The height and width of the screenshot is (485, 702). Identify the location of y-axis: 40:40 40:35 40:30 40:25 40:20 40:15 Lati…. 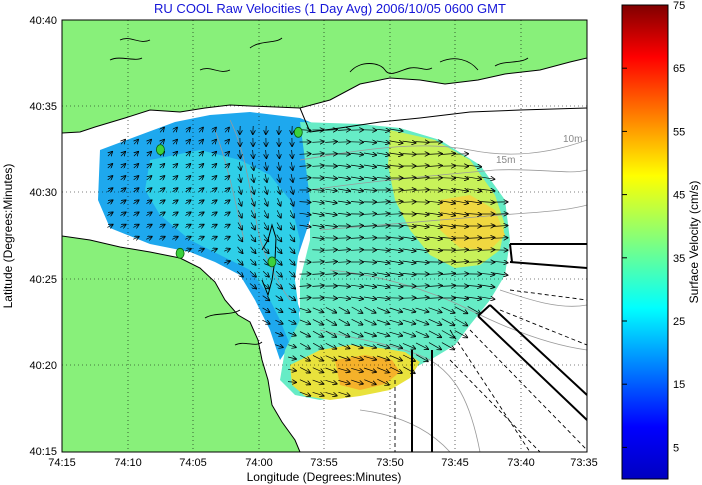
(29, 236).